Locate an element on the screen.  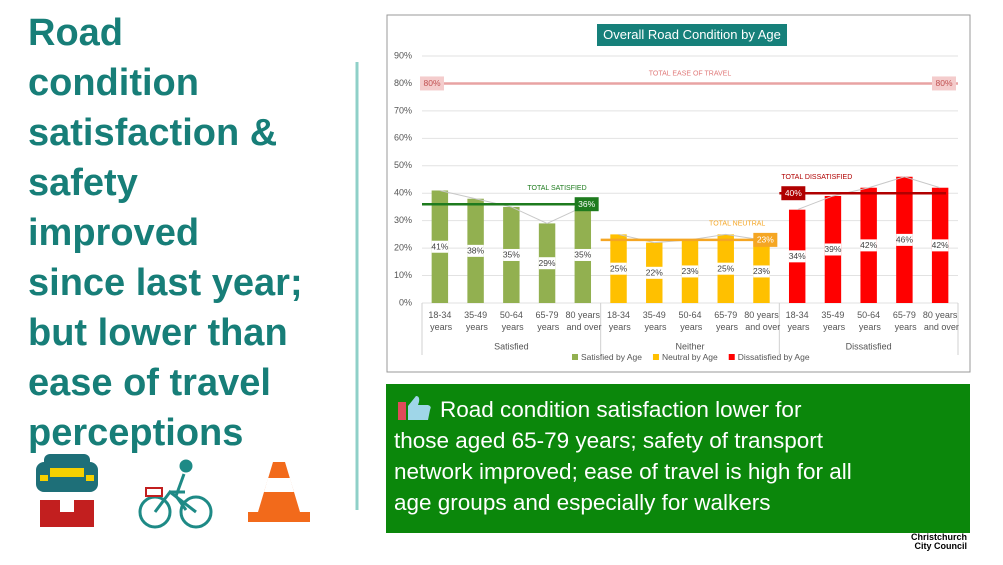
group-label: Neither is located at coordinates (689, 346).